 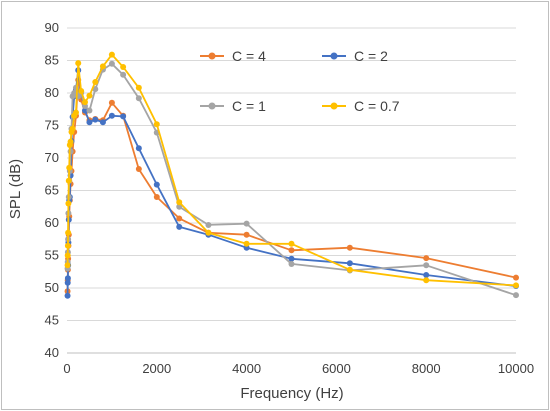 I want to click on y-tick-label: 65, so click(x=52, y=190).